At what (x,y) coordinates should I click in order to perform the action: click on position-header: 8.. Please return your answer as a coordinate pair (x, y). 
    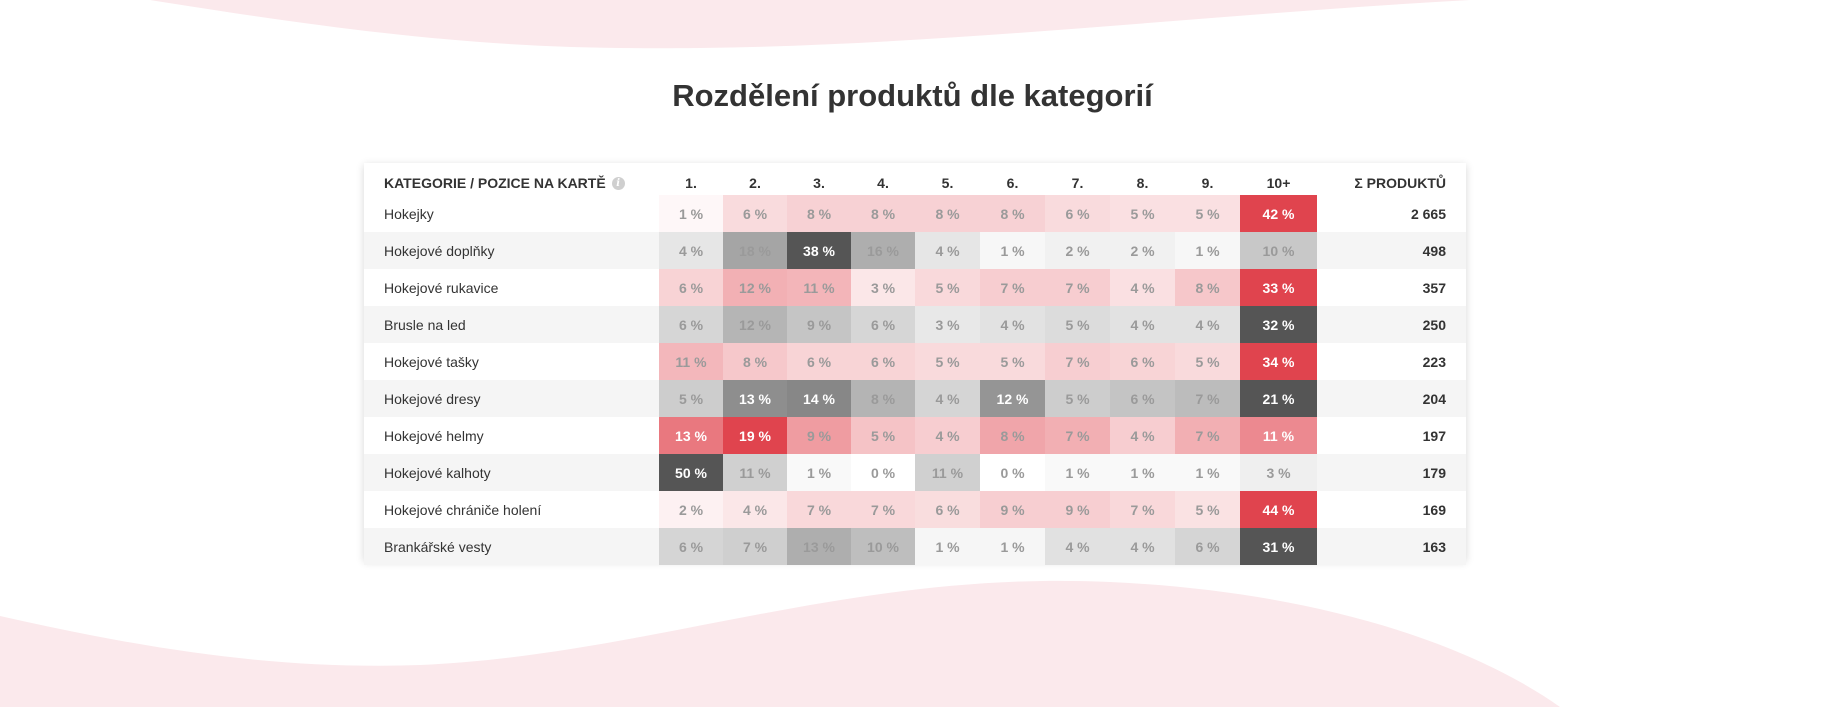
    Looking at the image, I should click on (1142, 183).